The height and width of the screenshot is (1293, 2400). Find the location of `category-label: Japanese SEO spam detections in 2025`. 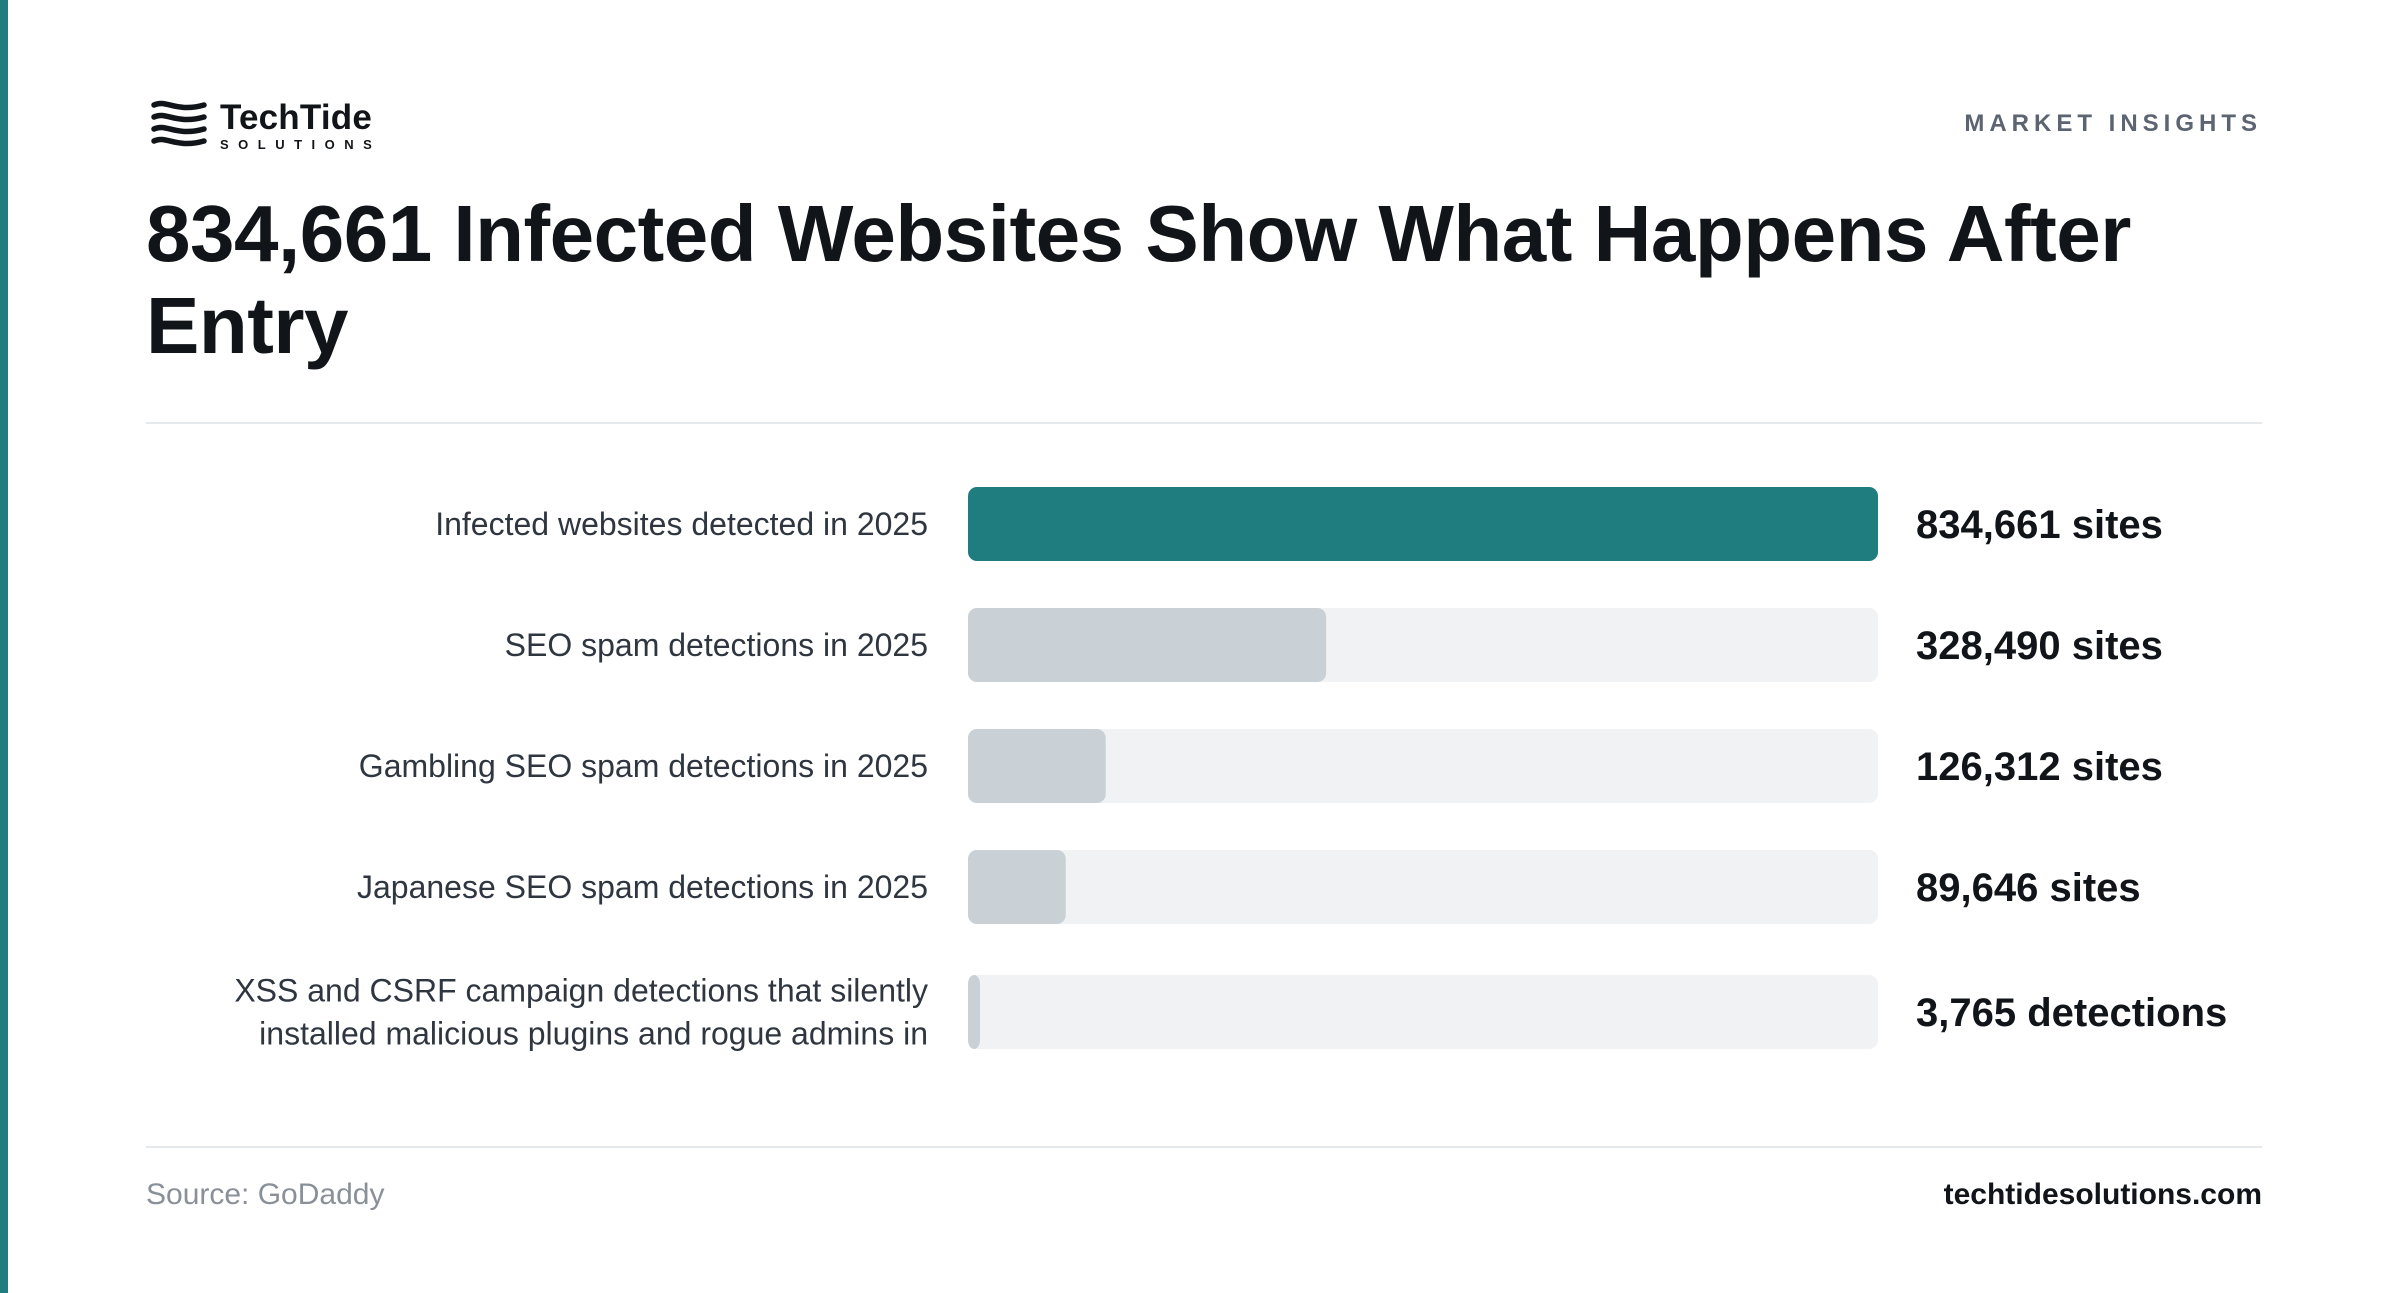

category-label: Japanese SEO spam detections in 2025 is located at coordinates (642, 887).